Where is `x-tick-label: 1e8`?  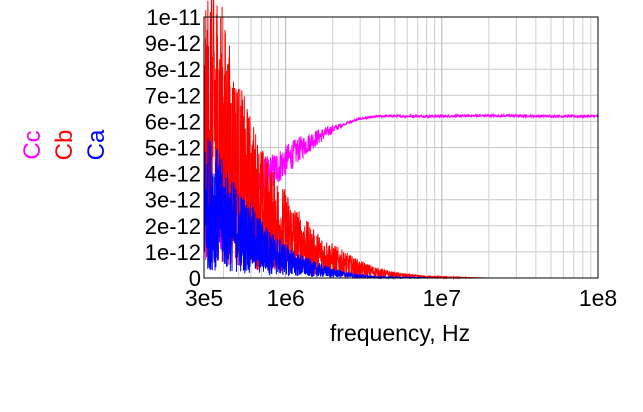 x-tick-label: 1e8 is located at coordinates (598, 298).